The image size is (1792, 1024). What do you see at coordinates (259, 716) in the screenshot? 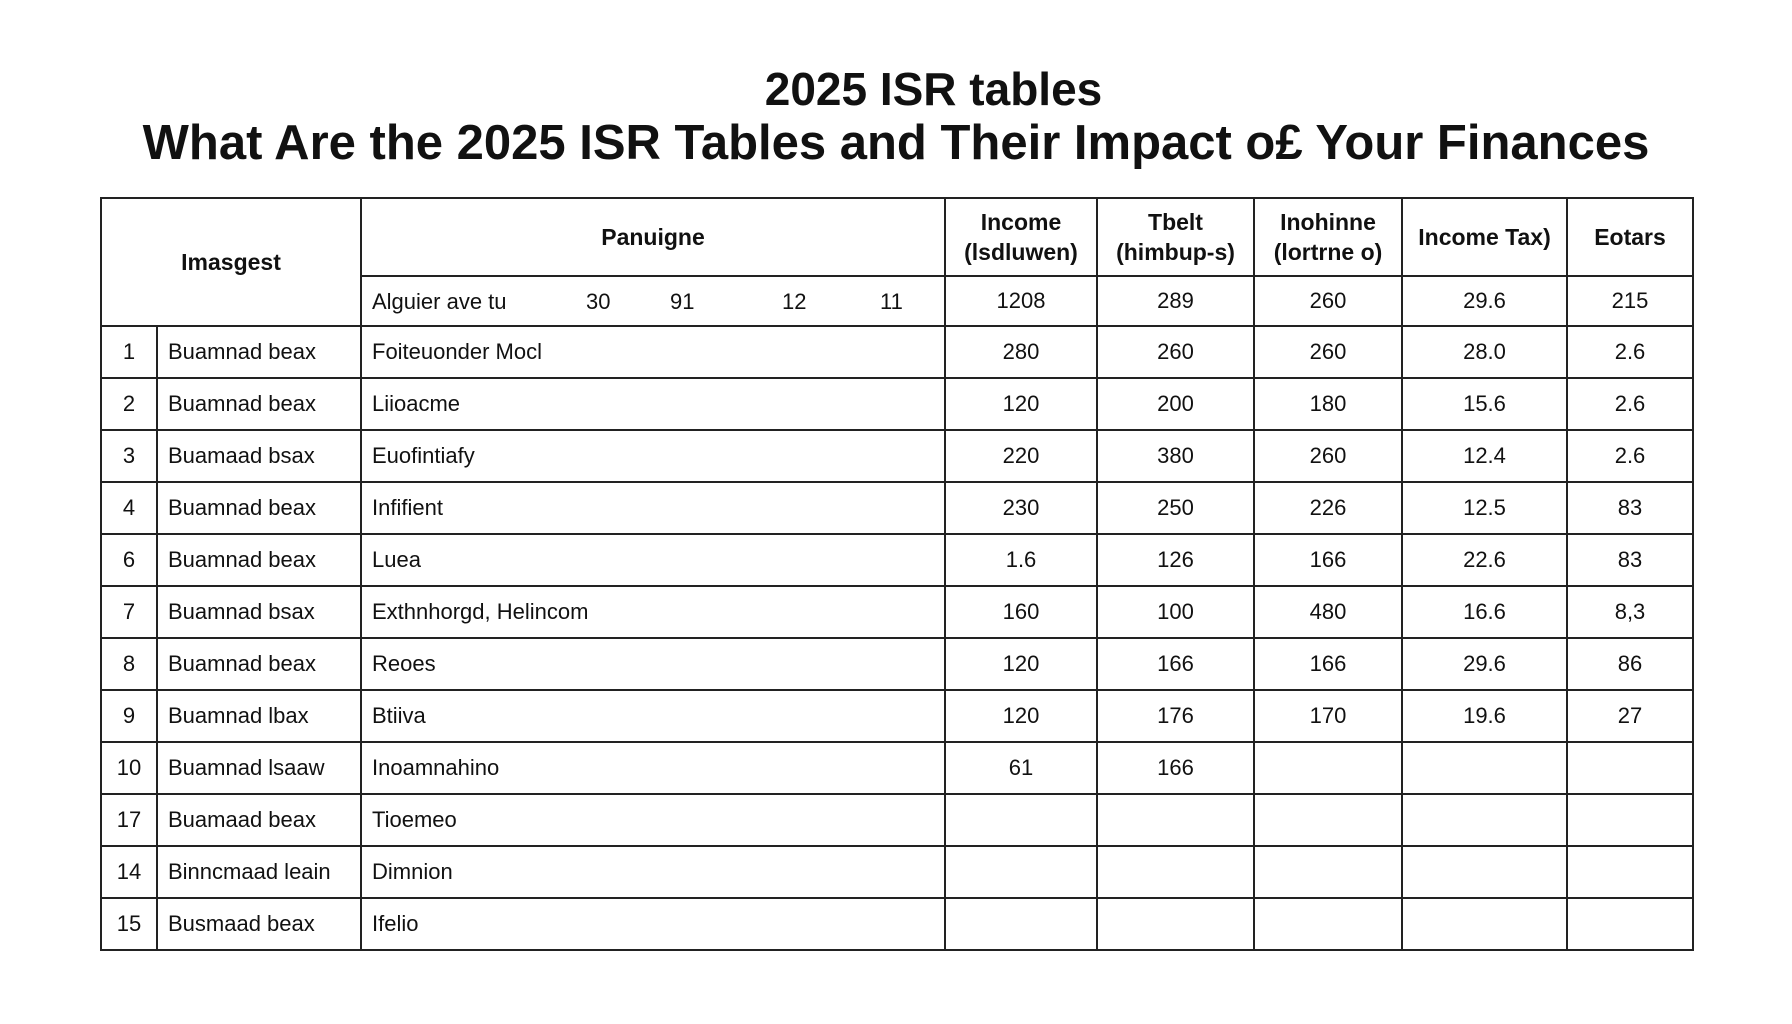
I see `row-name: Buamnad lbax` at bounding box center [259, 716].